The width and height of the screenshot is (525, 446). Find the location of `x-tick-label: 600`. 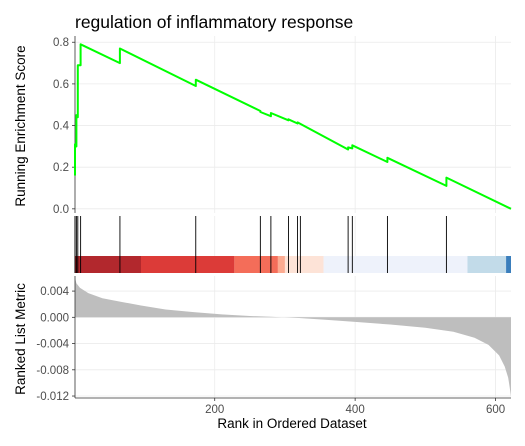

x-tick-label: 600 is located at coordinates (495, 410).